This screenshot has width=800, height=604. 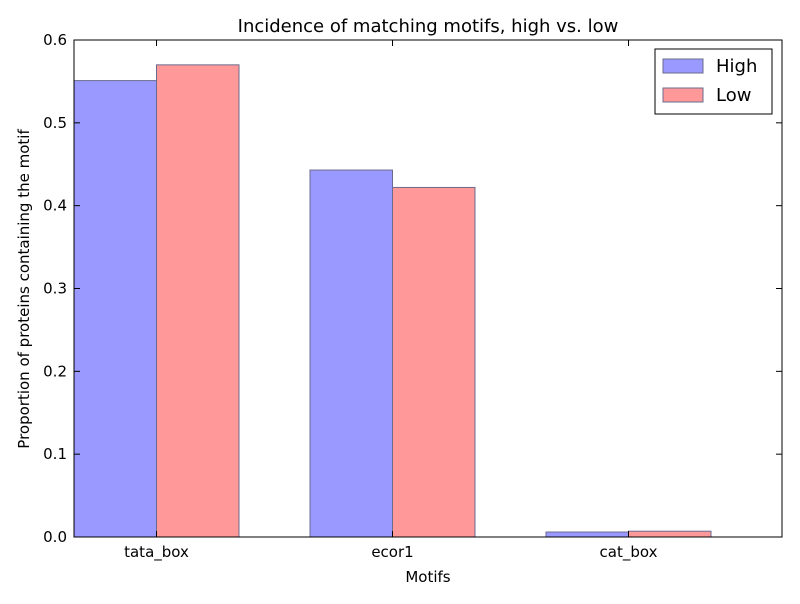 I want to click on y-tick-label: 0.5, so click(x=55, y=123).